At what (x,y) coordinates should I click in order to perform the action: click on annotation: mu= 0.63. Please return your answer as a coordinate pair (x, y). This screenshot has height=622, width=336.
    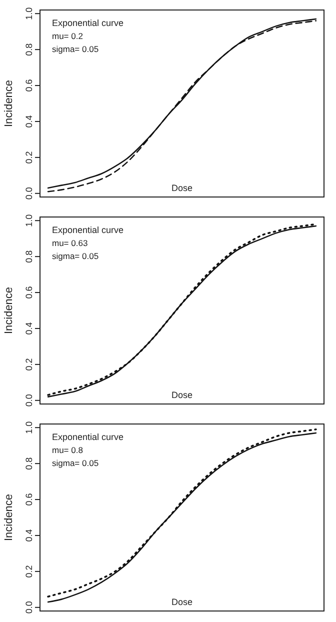
    Looking at the image, I should click on (70, 243).